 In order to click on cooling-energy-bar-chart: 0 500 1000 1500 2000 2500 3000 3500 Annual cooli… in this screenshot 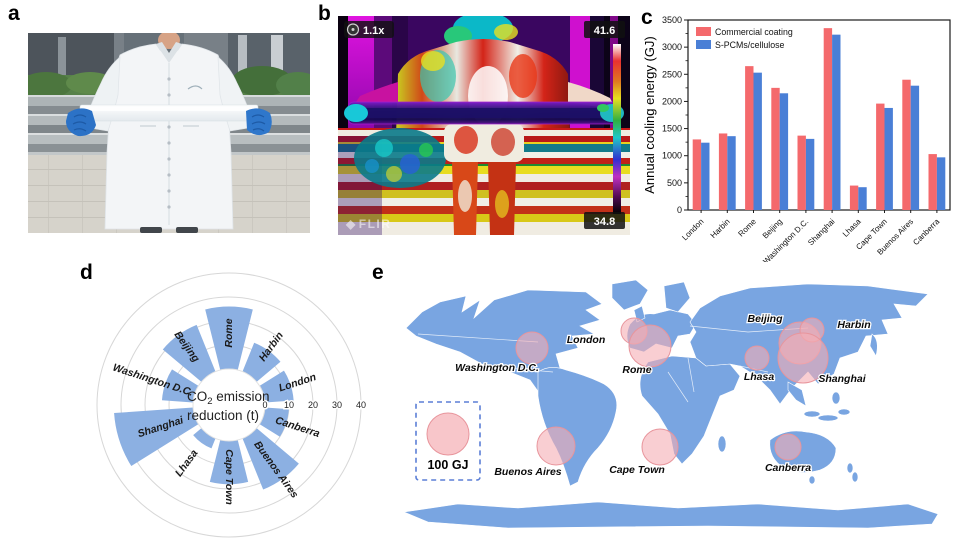, I will do `click(796, 138)`.